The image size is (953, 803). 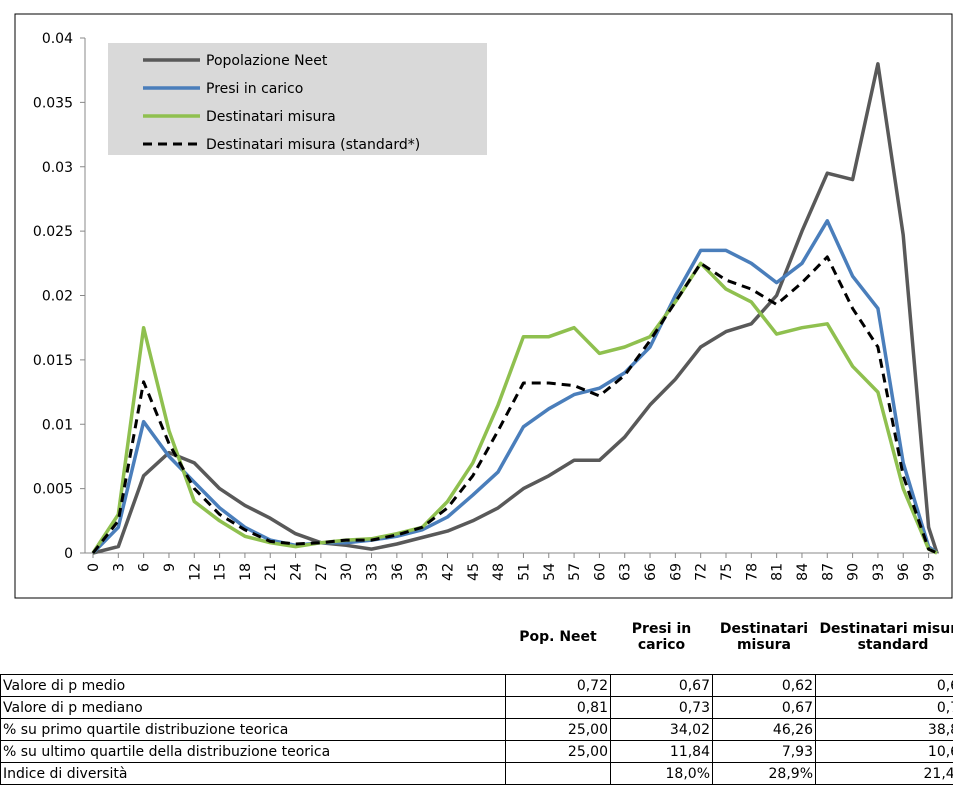 I want to click on x-tick-label: 54, so click(x=550, y=572).